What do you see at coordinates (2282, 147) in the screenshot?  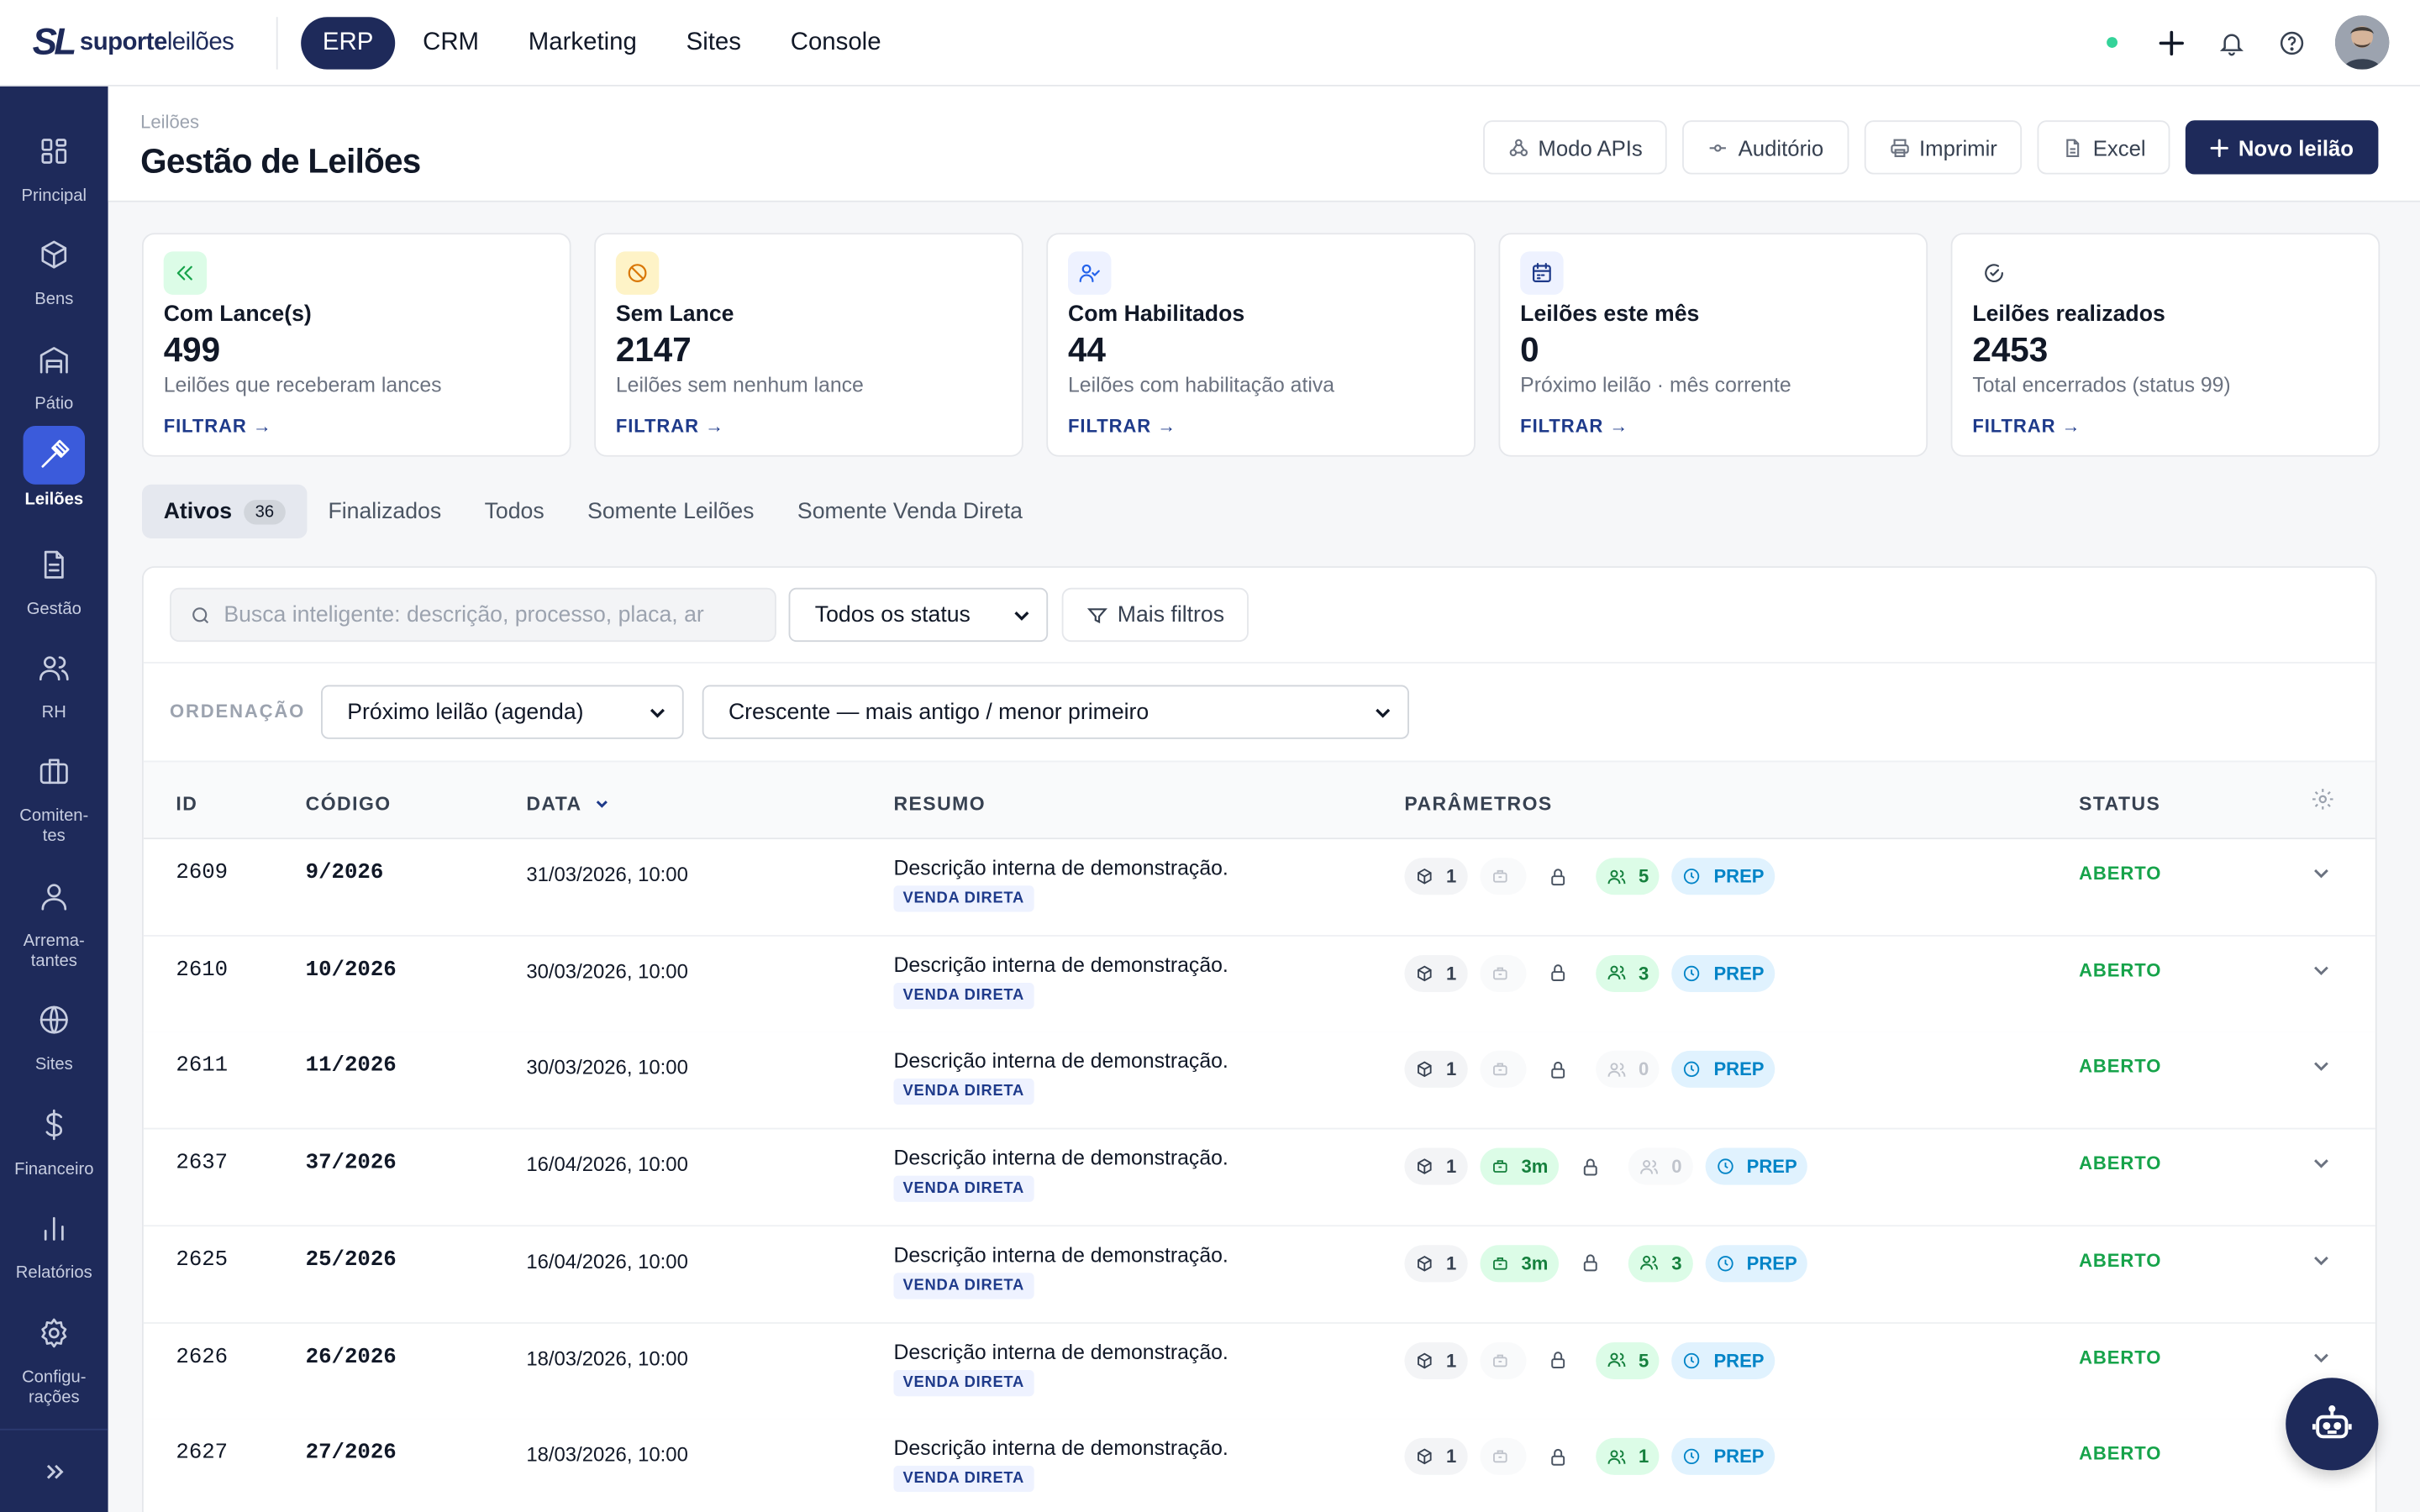 I see `novo-leilao-button: Novo leilão` at bounding box center [2282, 147].